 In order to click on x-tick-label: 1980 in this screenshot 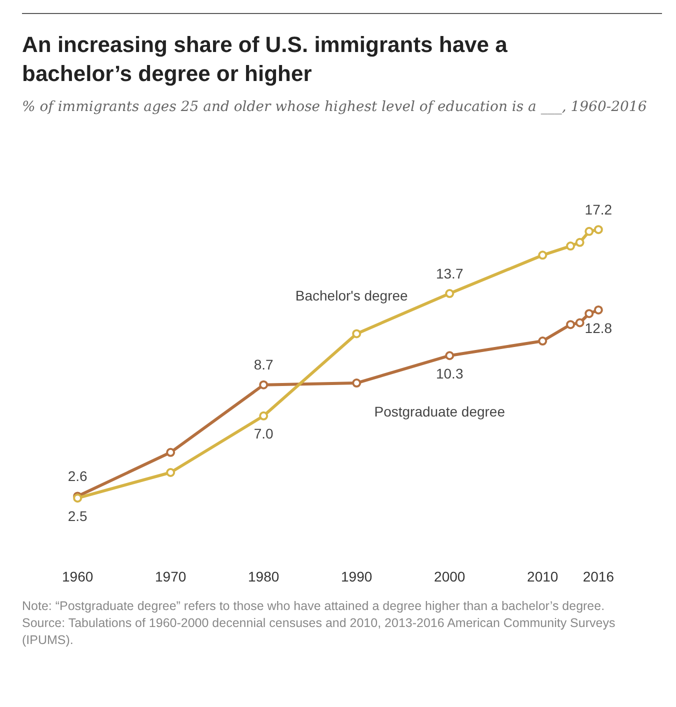, I will do `click(264, 576)`.